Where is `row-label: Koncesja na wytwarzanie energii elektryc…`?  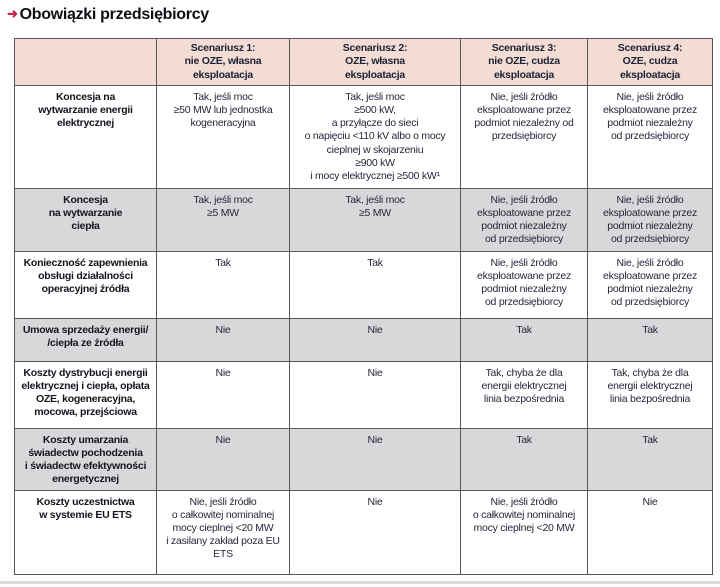
row-label: Koncesja na wytwarzanie energii elektryc… is located at coordinates (85, 137).